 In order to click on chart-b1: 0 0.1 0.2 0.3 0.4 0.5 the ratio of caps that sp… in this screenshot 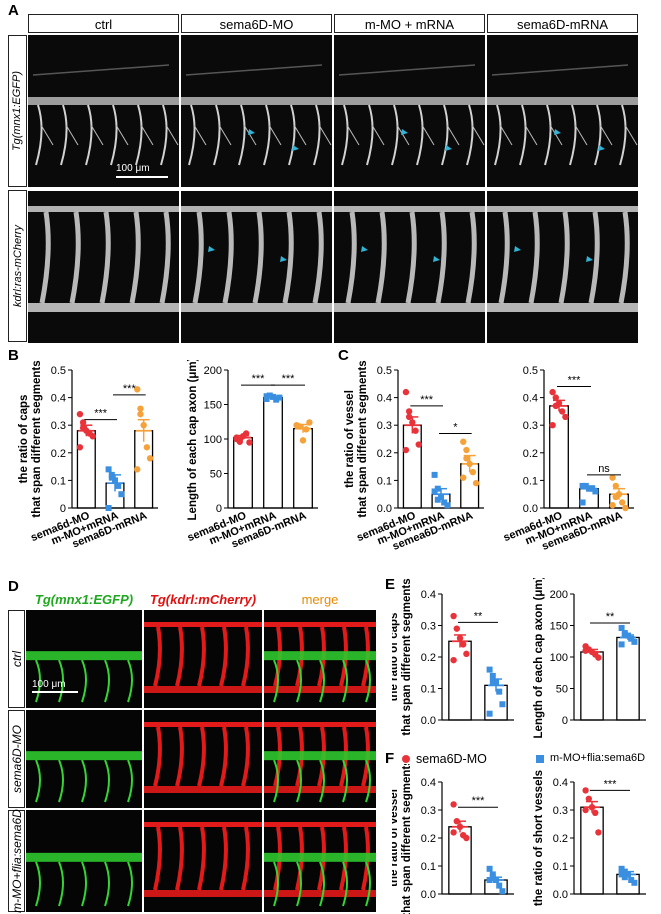, I will do `click(88, 455)`.